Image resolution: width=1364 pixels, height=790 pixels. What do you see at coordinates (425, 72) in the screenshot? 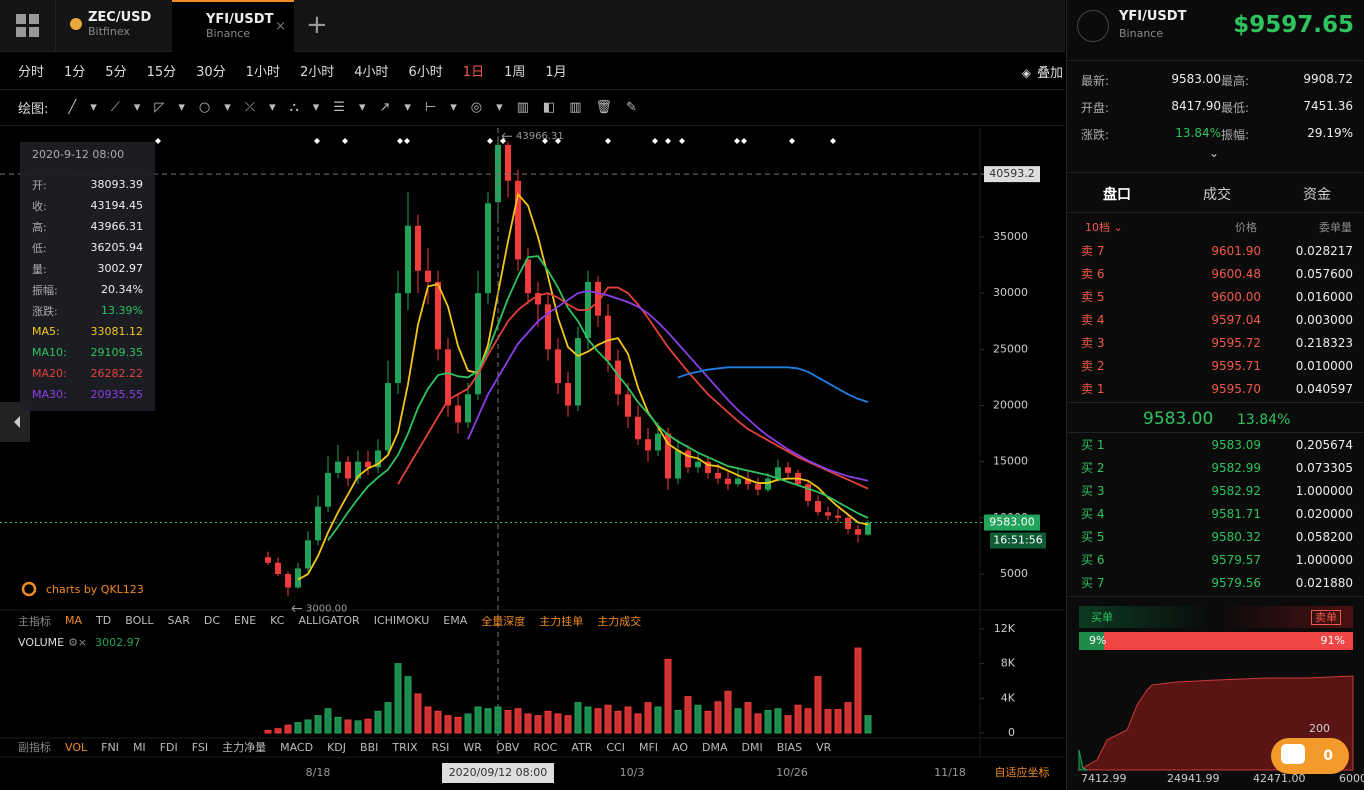
I see `interval: 6小时` at bounding box center [425, 72].